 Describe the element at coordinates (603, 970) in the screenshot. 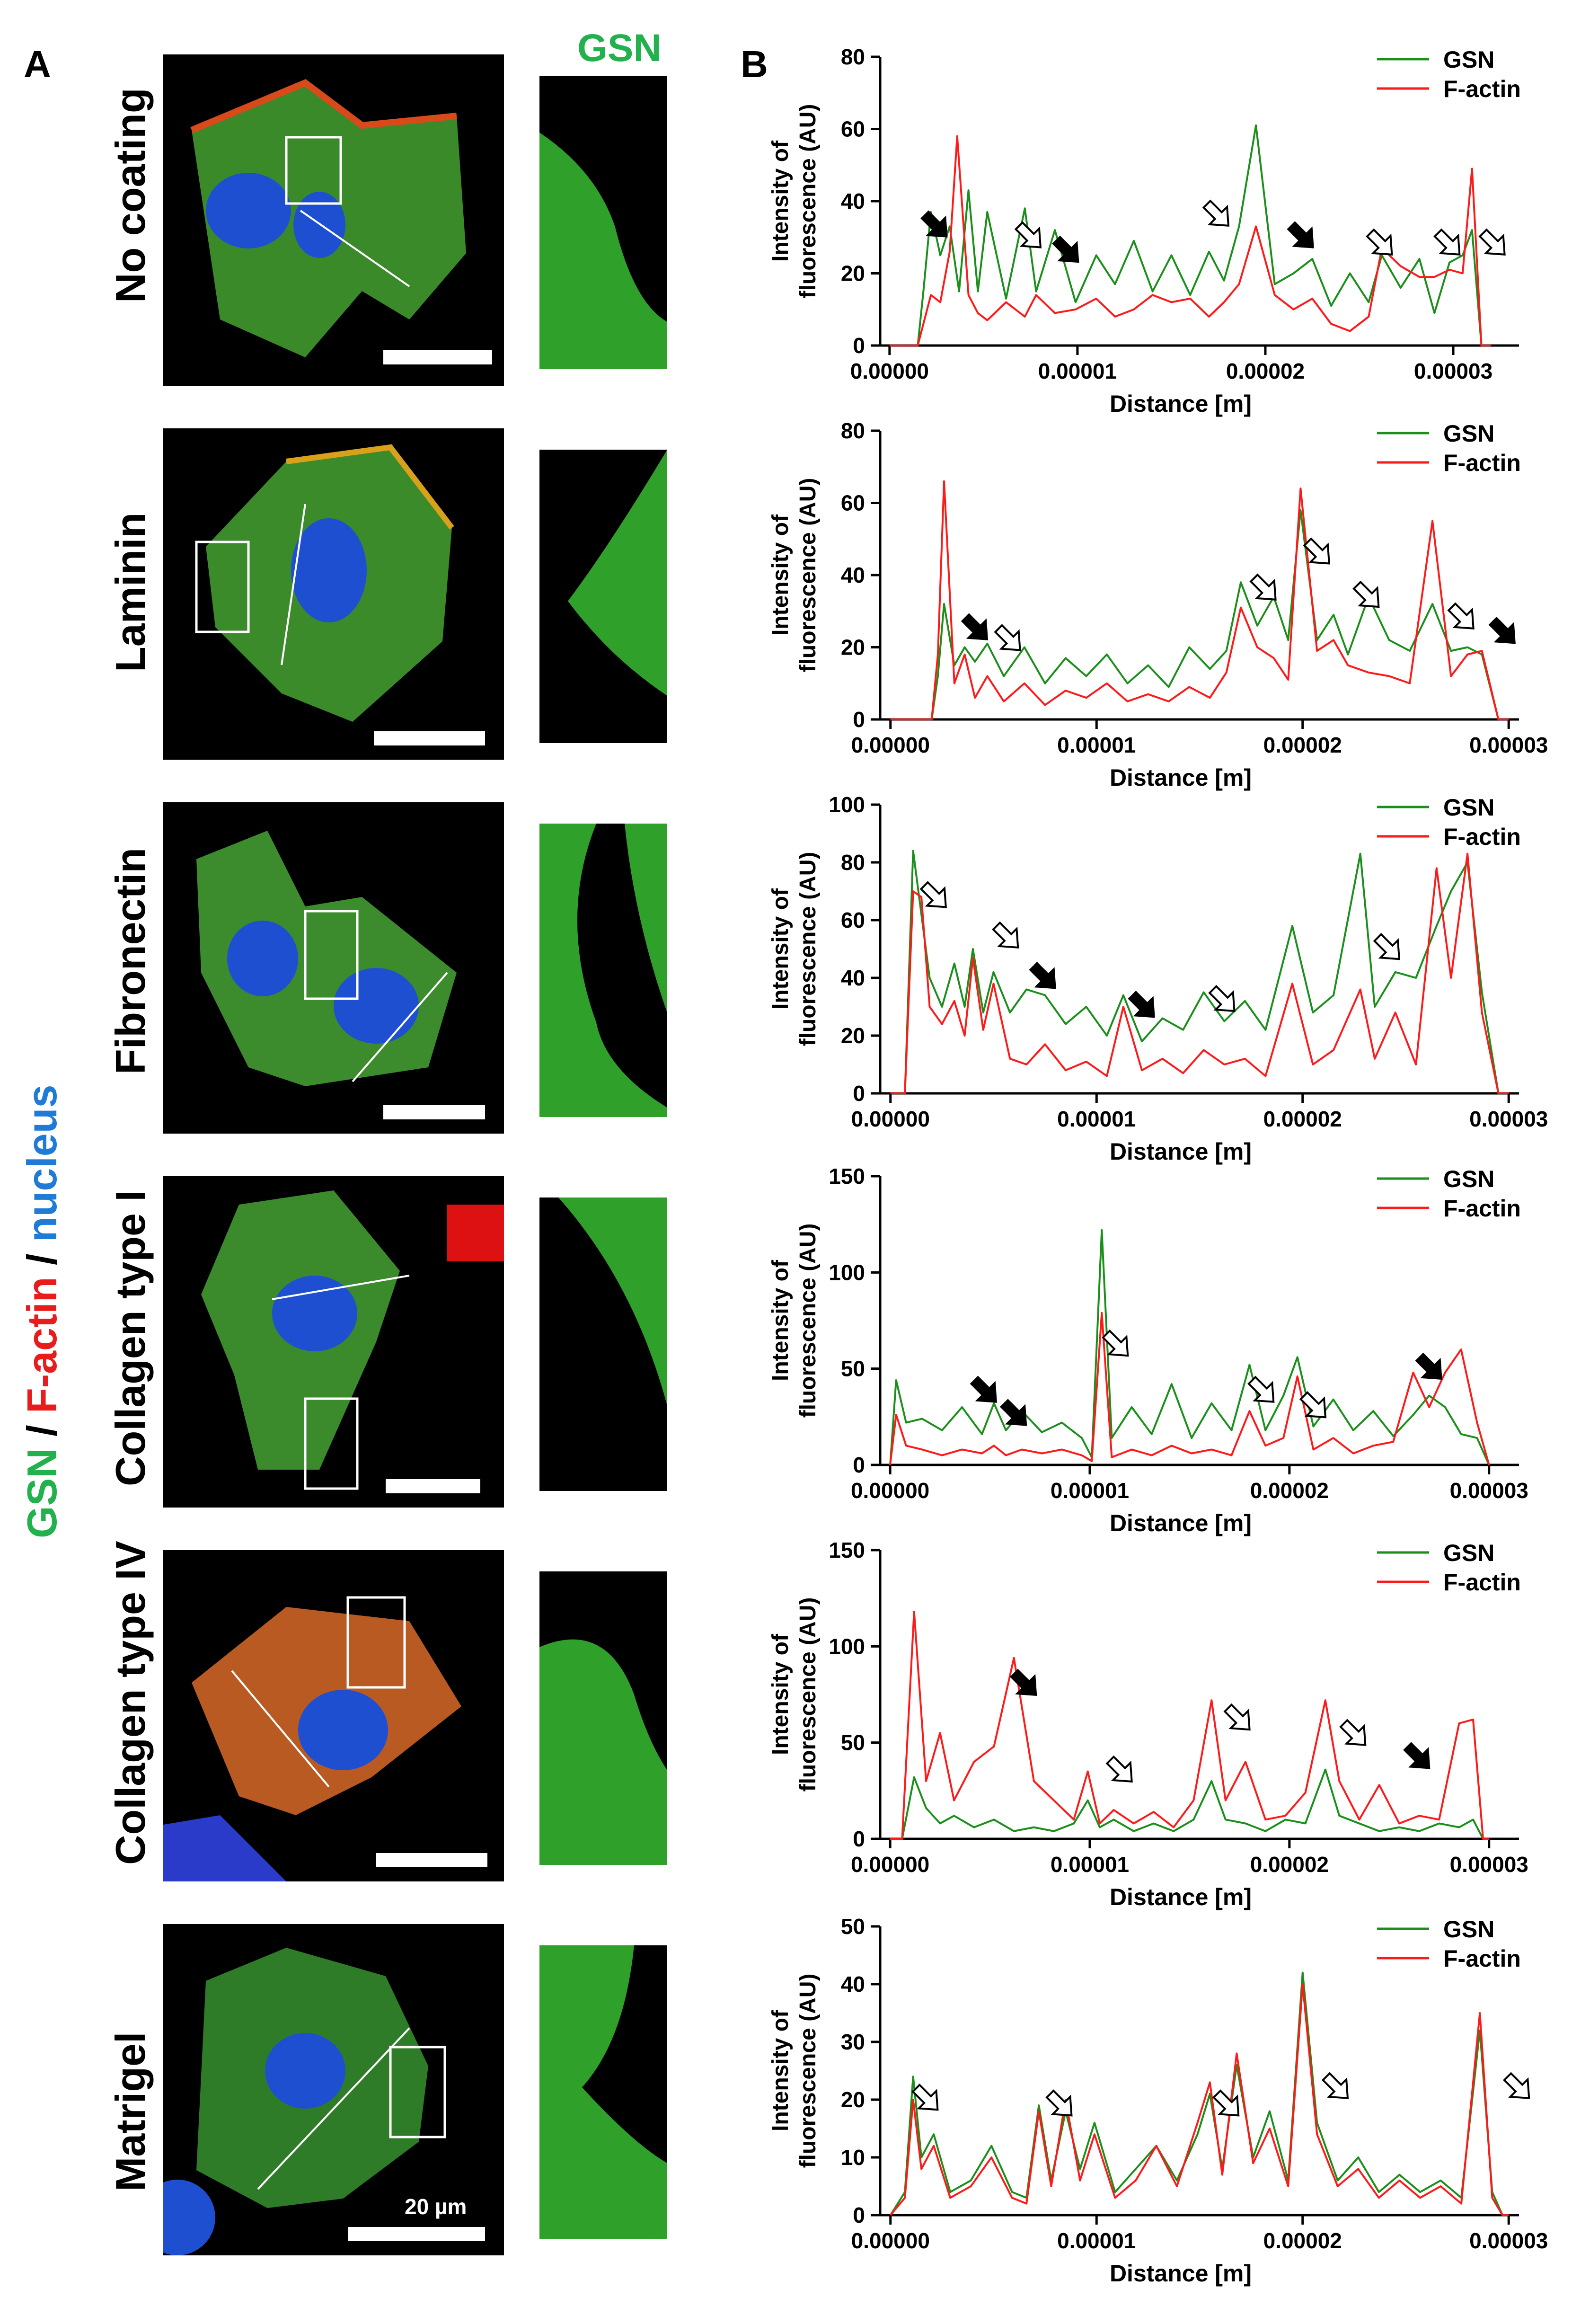

I see `inset-fibronectin` at that location.